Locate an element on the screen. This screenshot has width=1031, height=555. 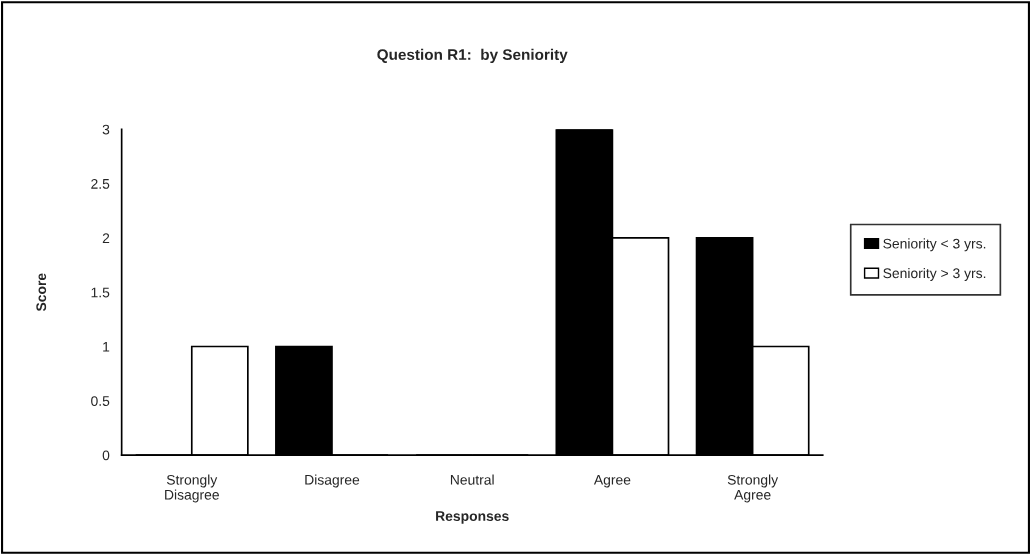
x-tick-label: Strongly Disagree is located at coordinates (192, 488).